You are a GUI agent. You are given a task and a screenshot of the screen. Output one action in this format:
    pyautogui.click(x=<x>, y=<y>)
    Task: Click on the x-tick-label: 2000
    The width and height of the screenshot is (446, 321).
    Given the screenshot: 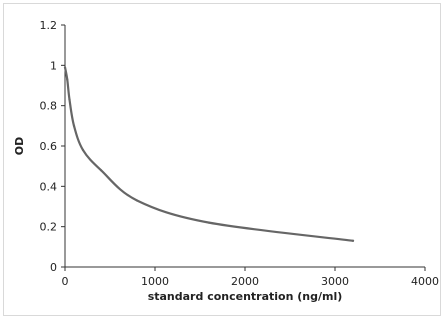 What is the action you would take?
    pyautogui.click(x=245, y=281)
    